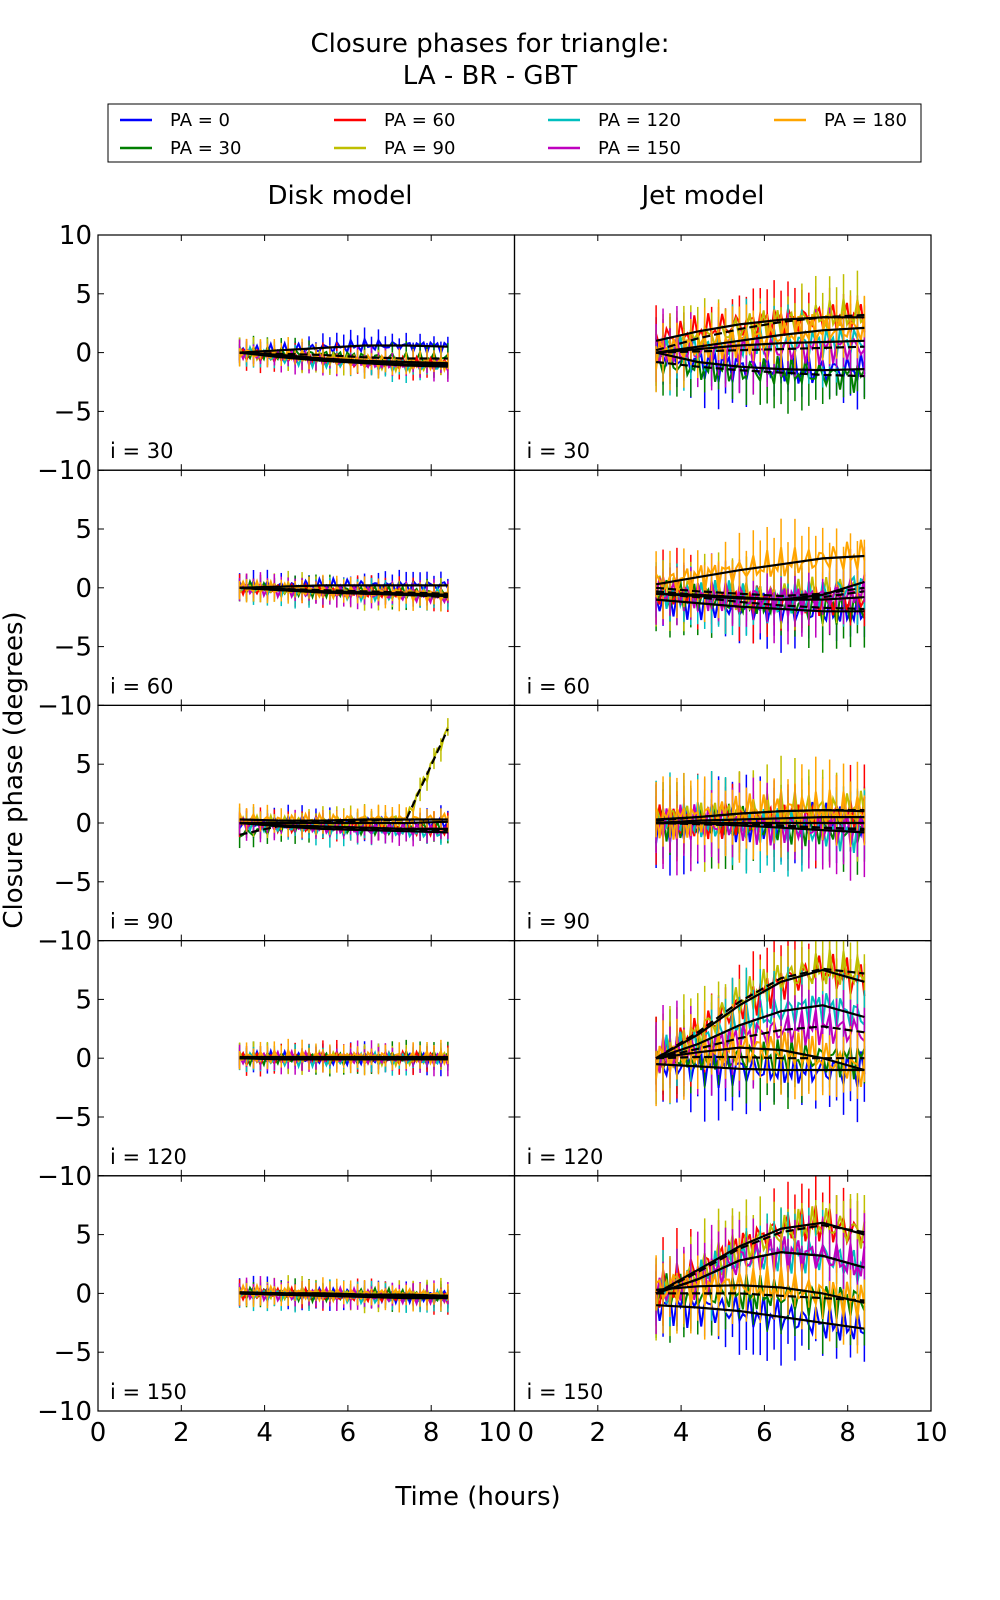  Describe the element at coordinates (419, 120) in the screenshot. I see `legend-label: PA = 60` at that location.